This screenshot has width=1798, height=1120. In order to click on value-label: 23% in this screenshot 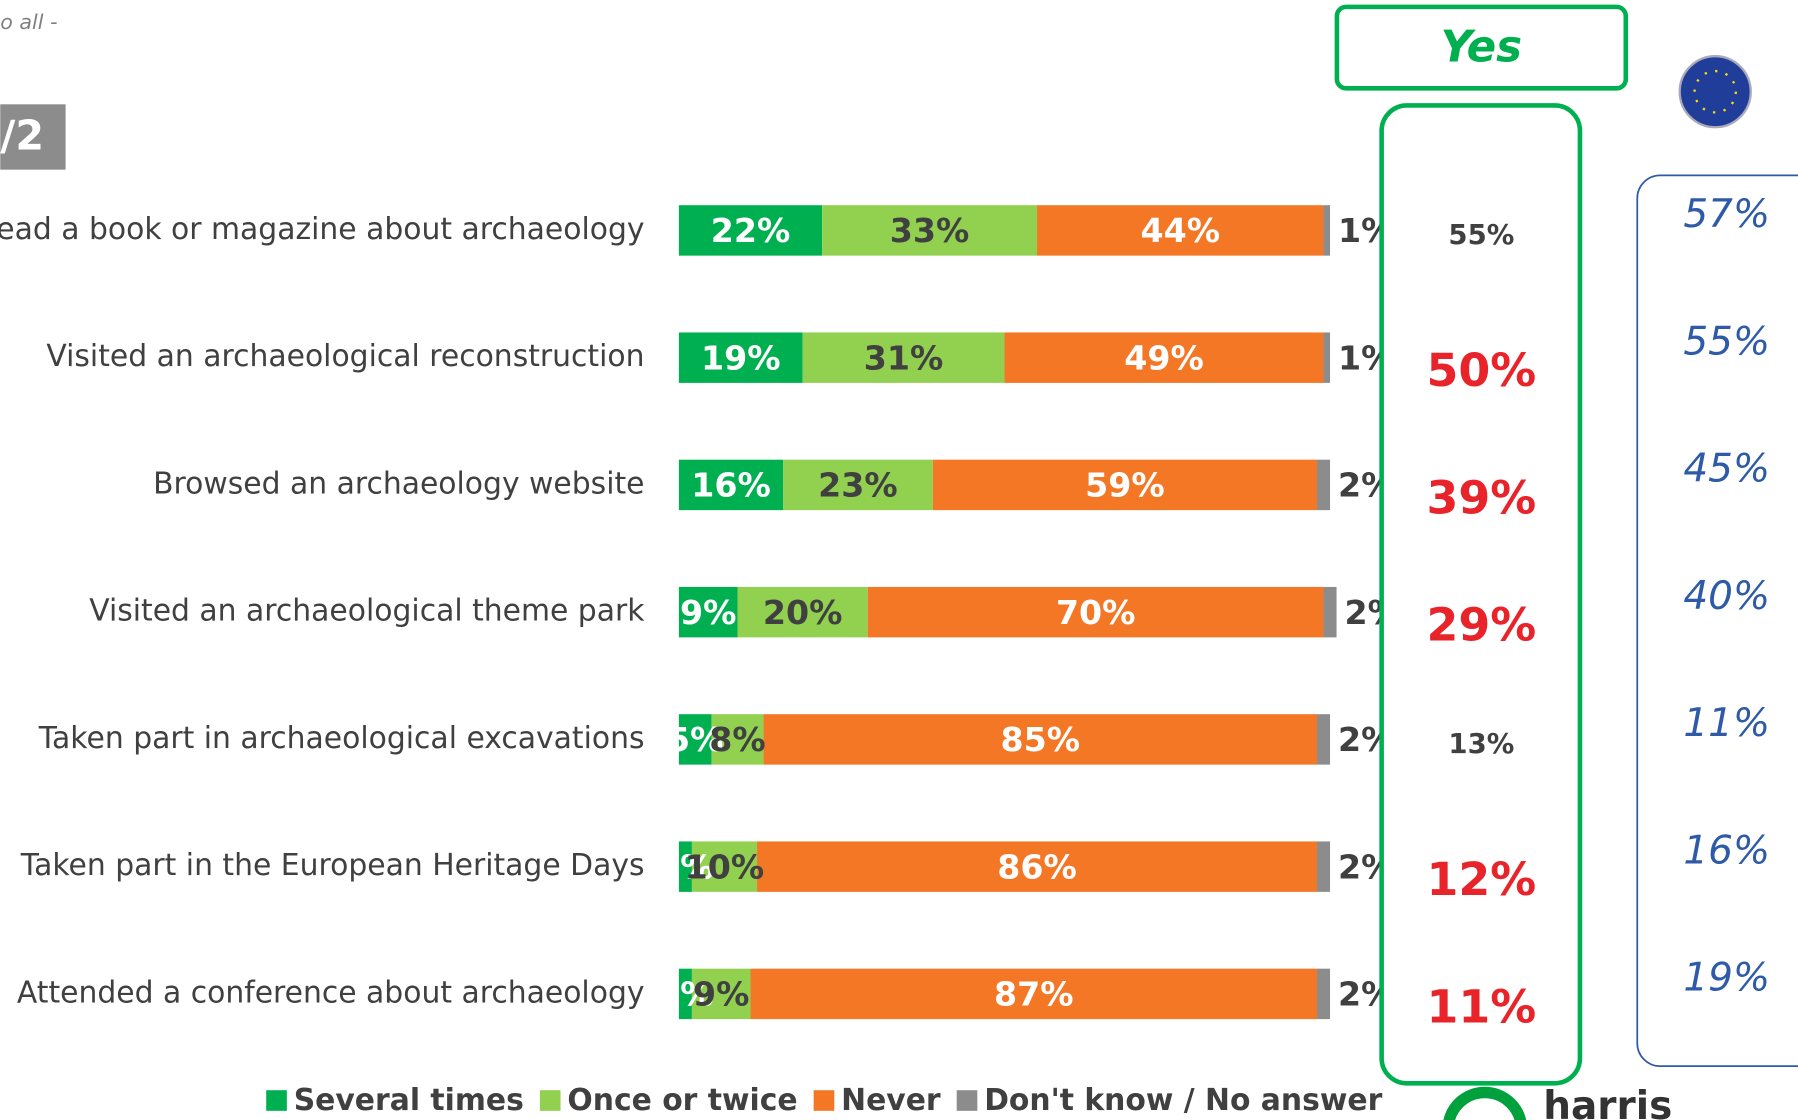, I will do `click(858, 485)`.